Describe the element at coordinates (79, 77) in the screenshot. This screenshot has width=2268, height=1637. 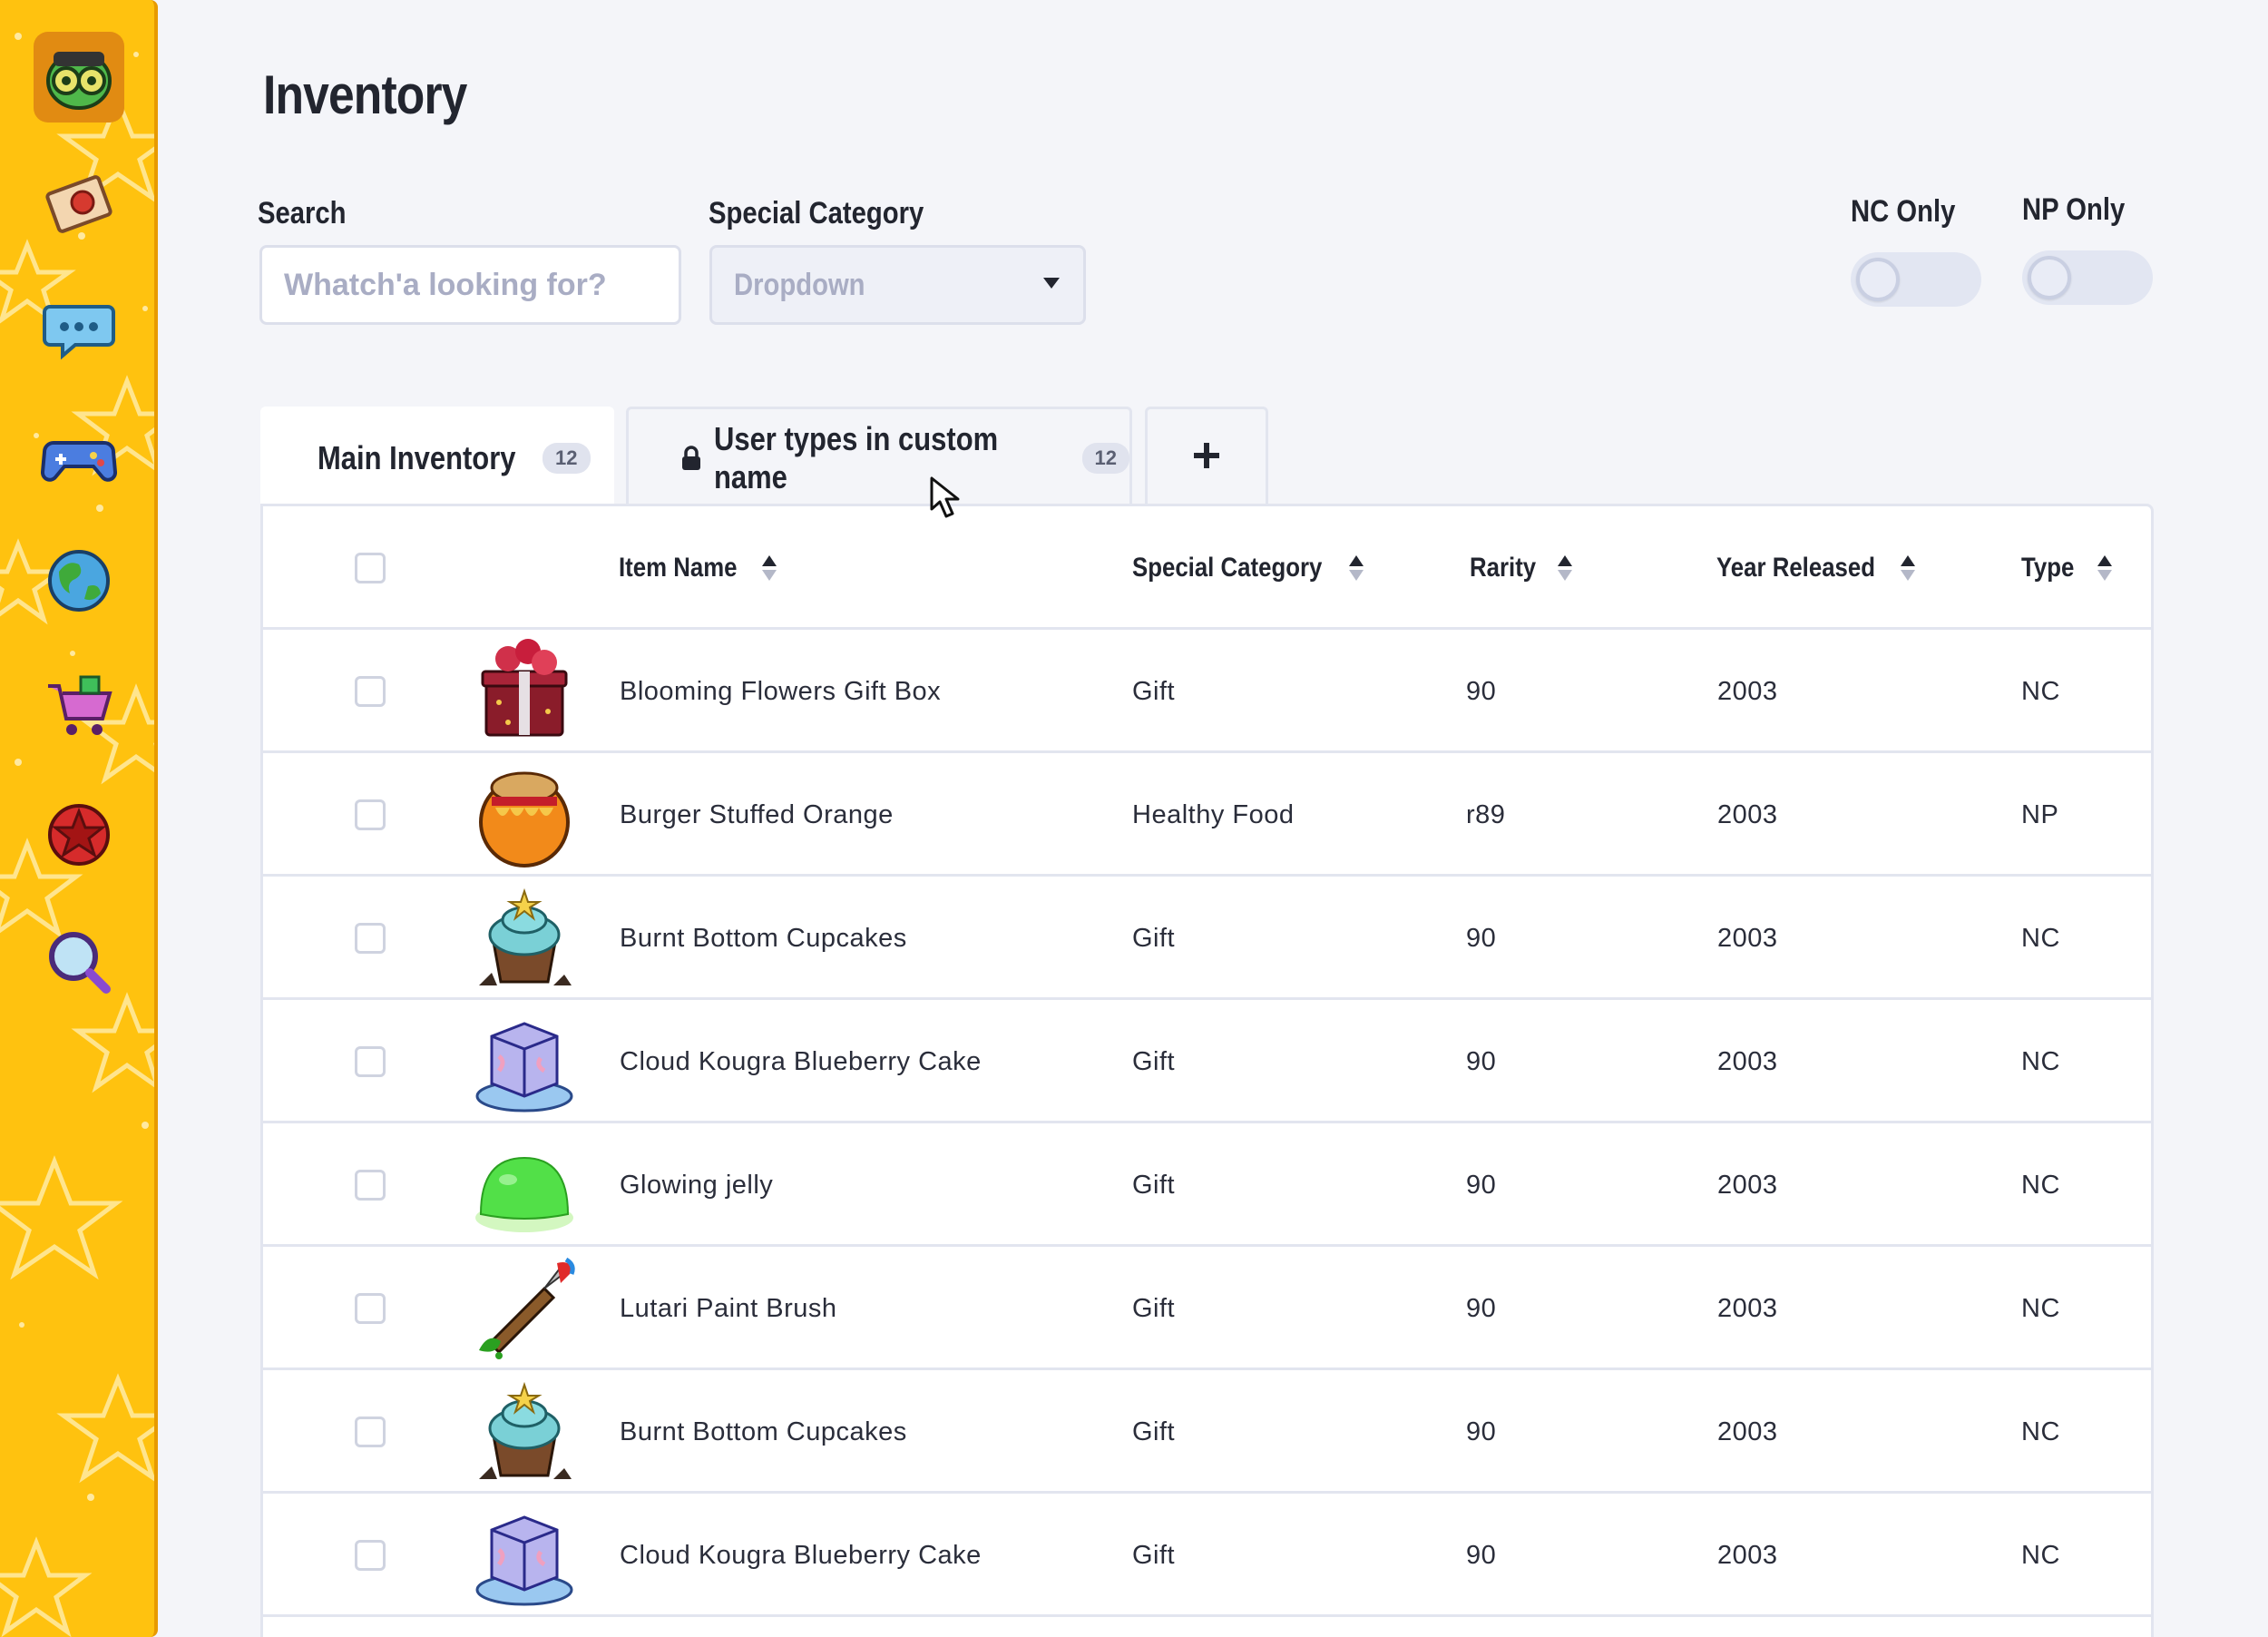
I see `avatar-icon` at that location.